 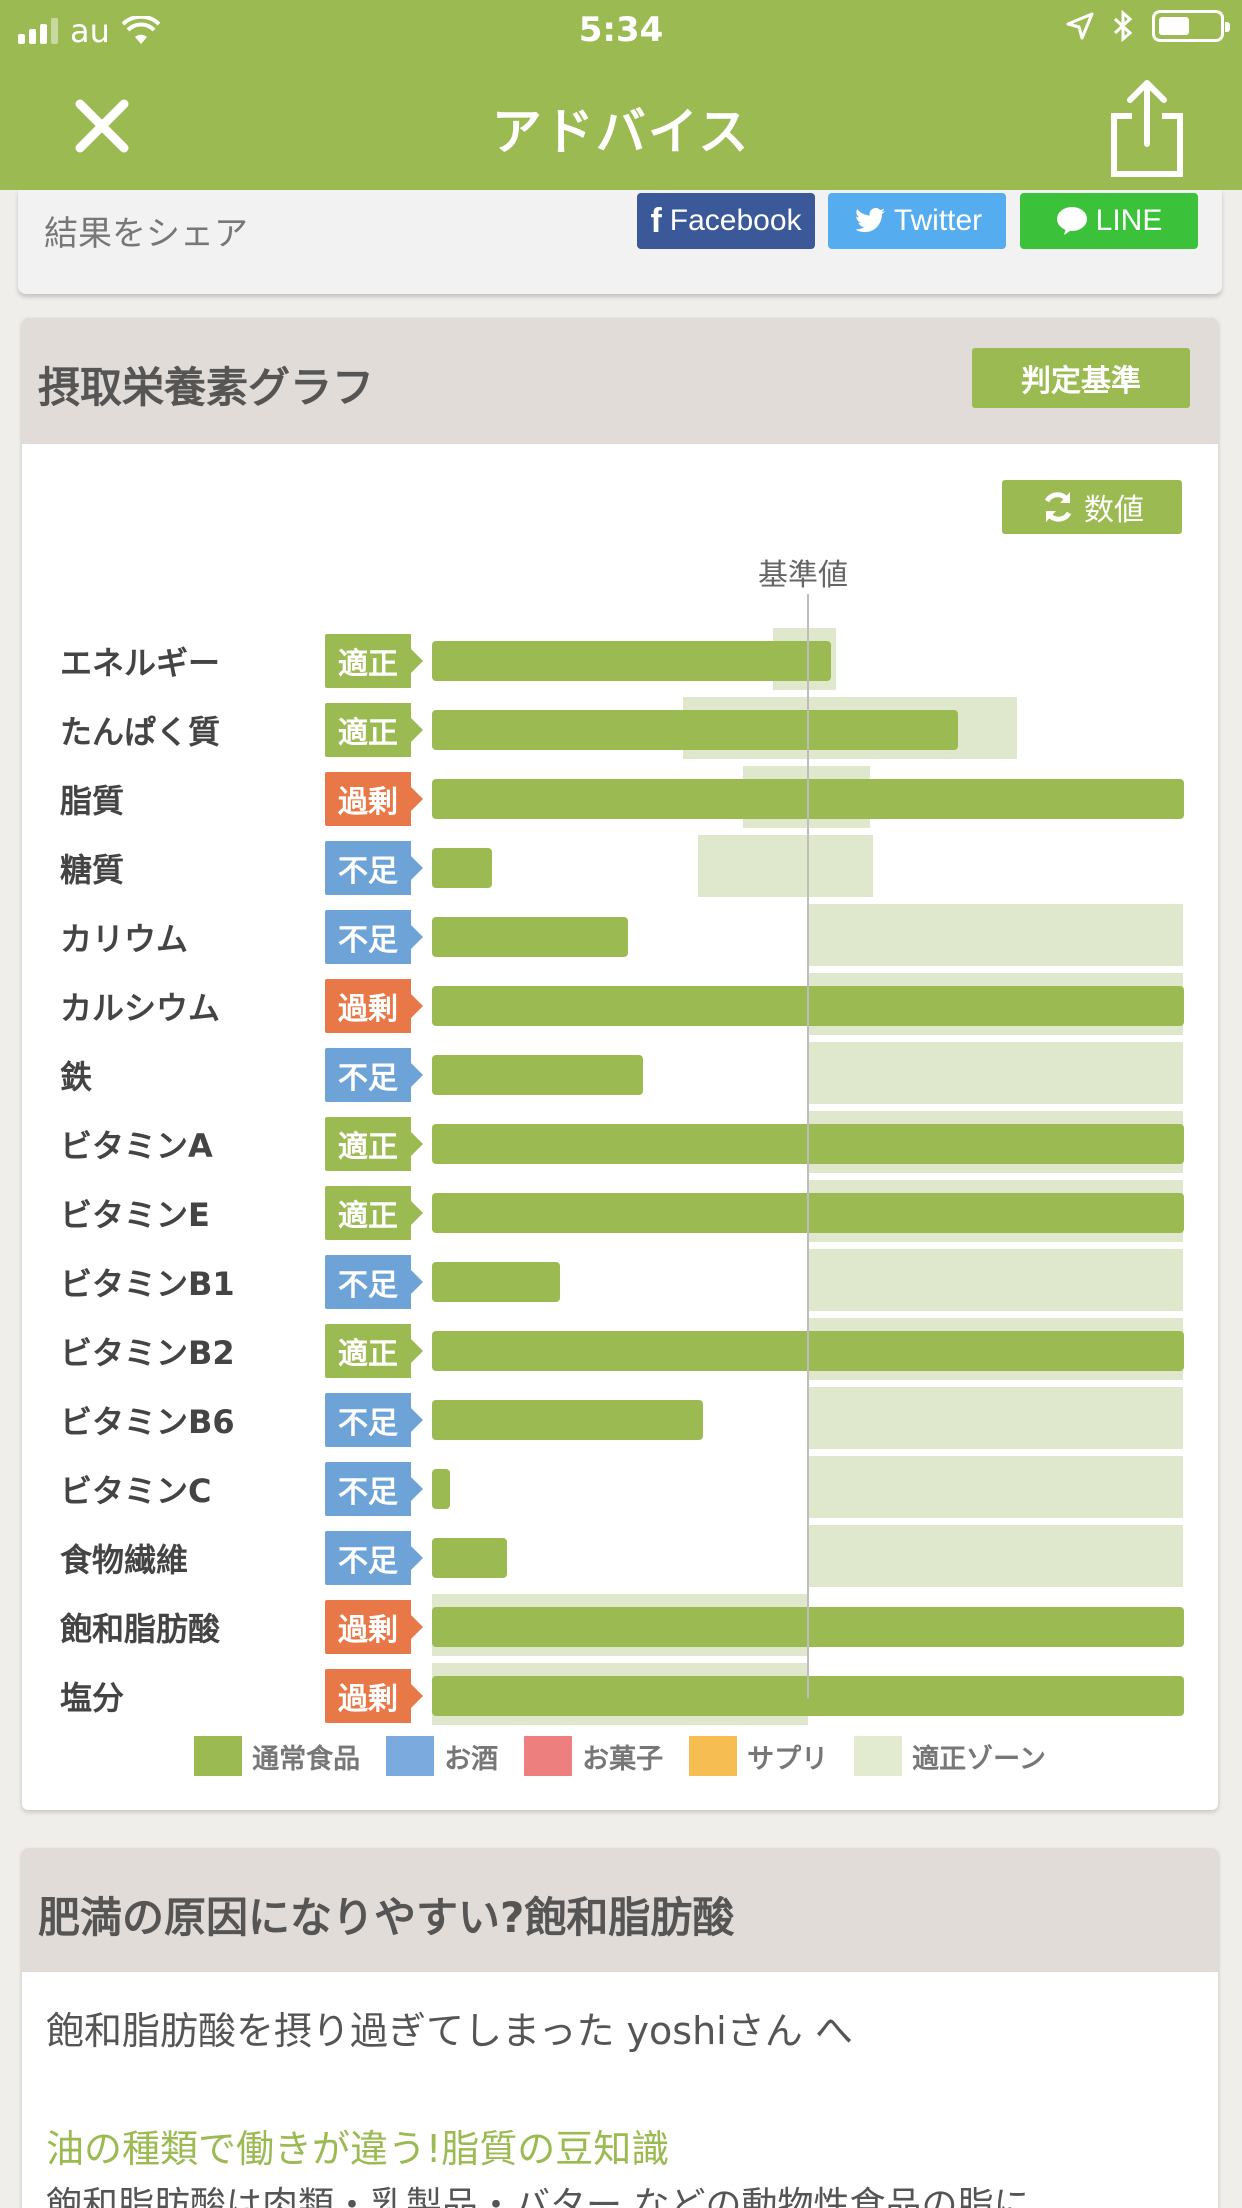 What do you see at coordinates (803, 575) in the screenshot?
I see `reference-label: 基準値` at bounding box center [803, 575].